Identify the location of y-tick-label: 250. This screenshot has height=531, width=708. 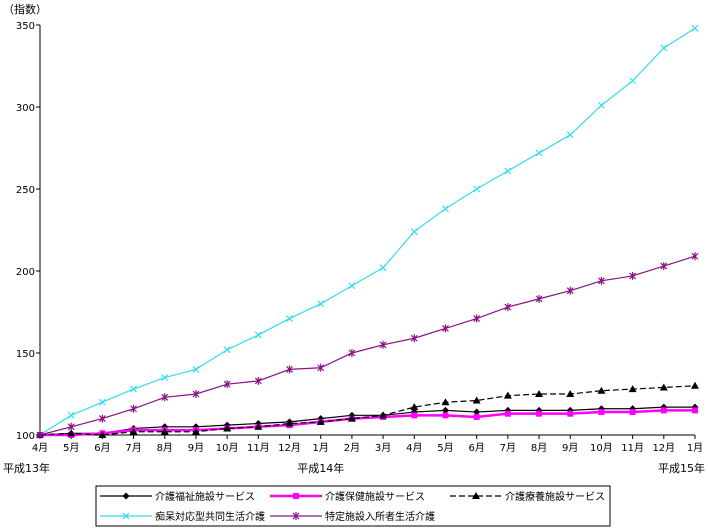
(25, 190).